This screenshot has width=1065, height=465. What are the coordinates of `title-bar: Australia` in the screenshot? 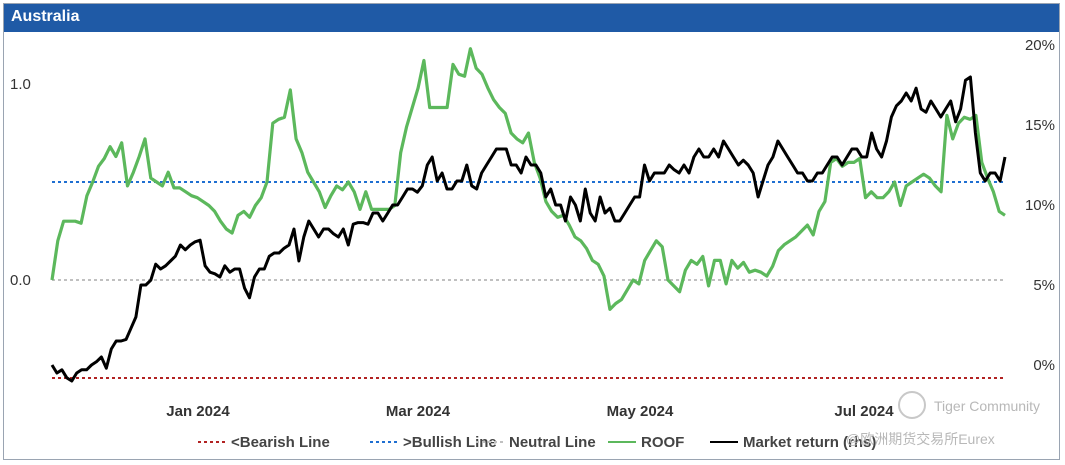 It's located at (531, 18).